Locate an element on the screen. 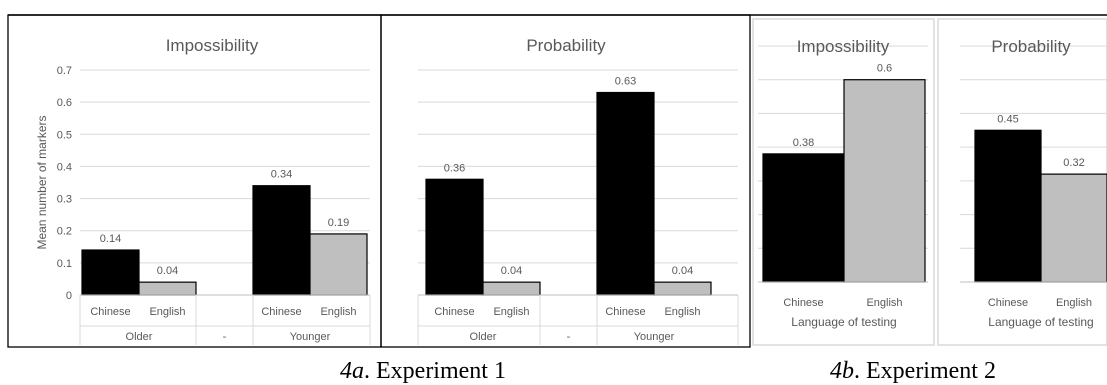 Image resolution: width=1107 pixels, height=385 pixels. chart1-ytick-label: 0.7 is located at coordinates (64, 71).